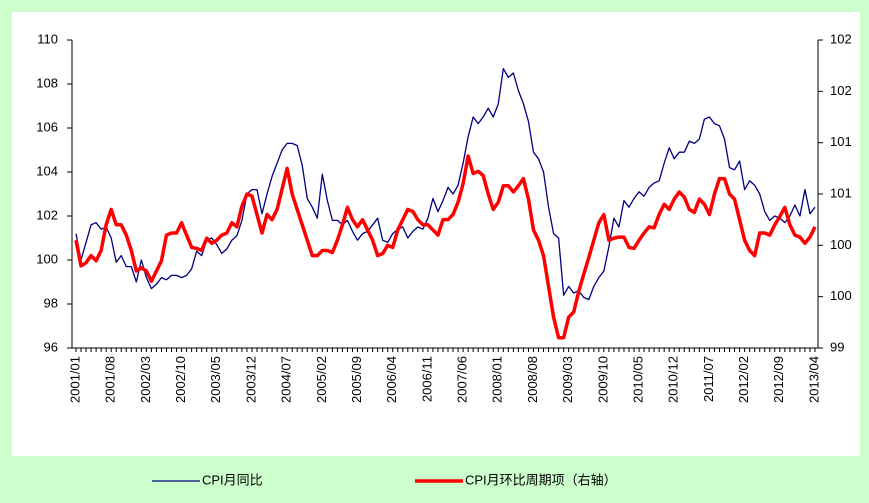 The width and height of the screenshot is (869, 503). Describe the element at coordinates (47, 214) in the screenshot. I see `y-tick-label: 102` at that location.